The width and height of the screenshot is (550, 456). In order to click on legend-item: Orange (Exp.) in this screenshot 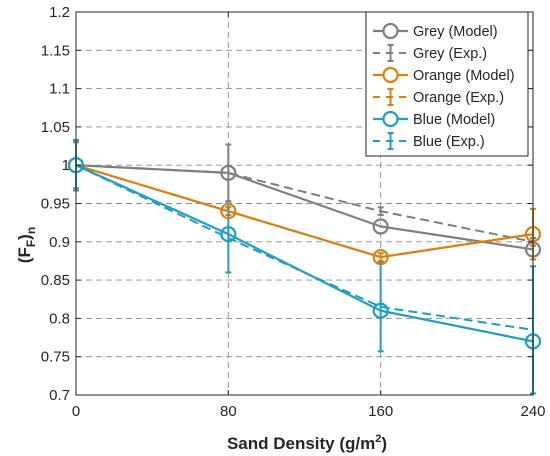, I will do `click(438, 97)`.